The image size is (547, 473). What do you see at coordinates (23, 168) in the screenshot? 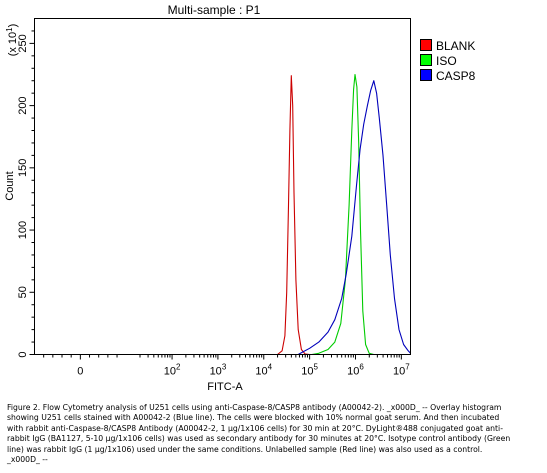
I see `y-tick-label: 150` at bounding box center [23, 168].